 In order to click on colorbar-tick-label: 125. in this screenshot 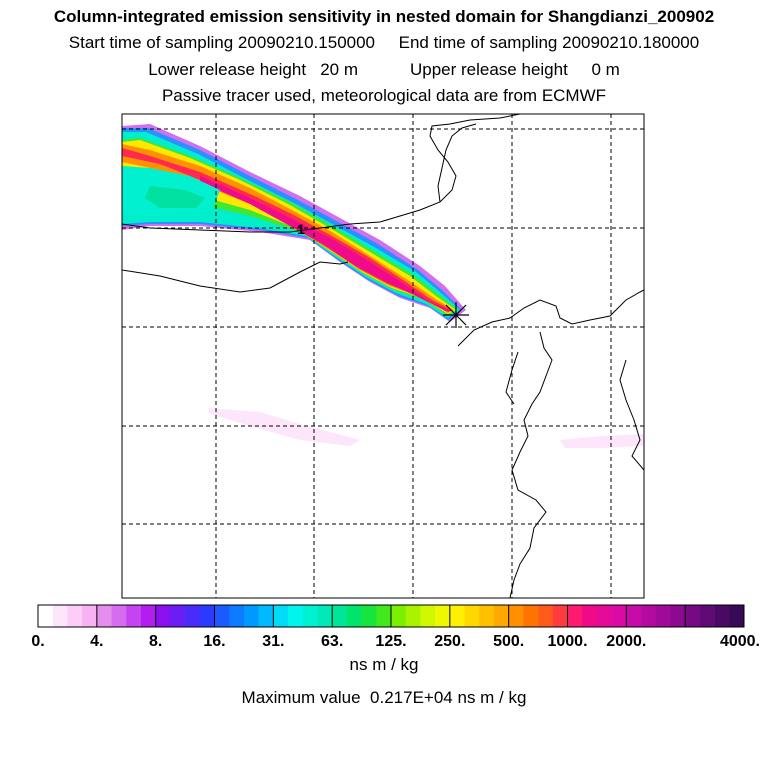, I will do `click(390, 641)`.